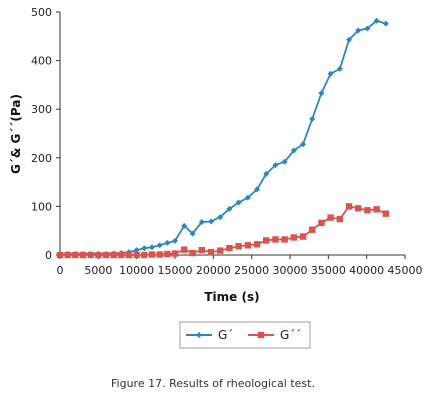  I want to click on x-tick-label: 25000, so click(251, 270).